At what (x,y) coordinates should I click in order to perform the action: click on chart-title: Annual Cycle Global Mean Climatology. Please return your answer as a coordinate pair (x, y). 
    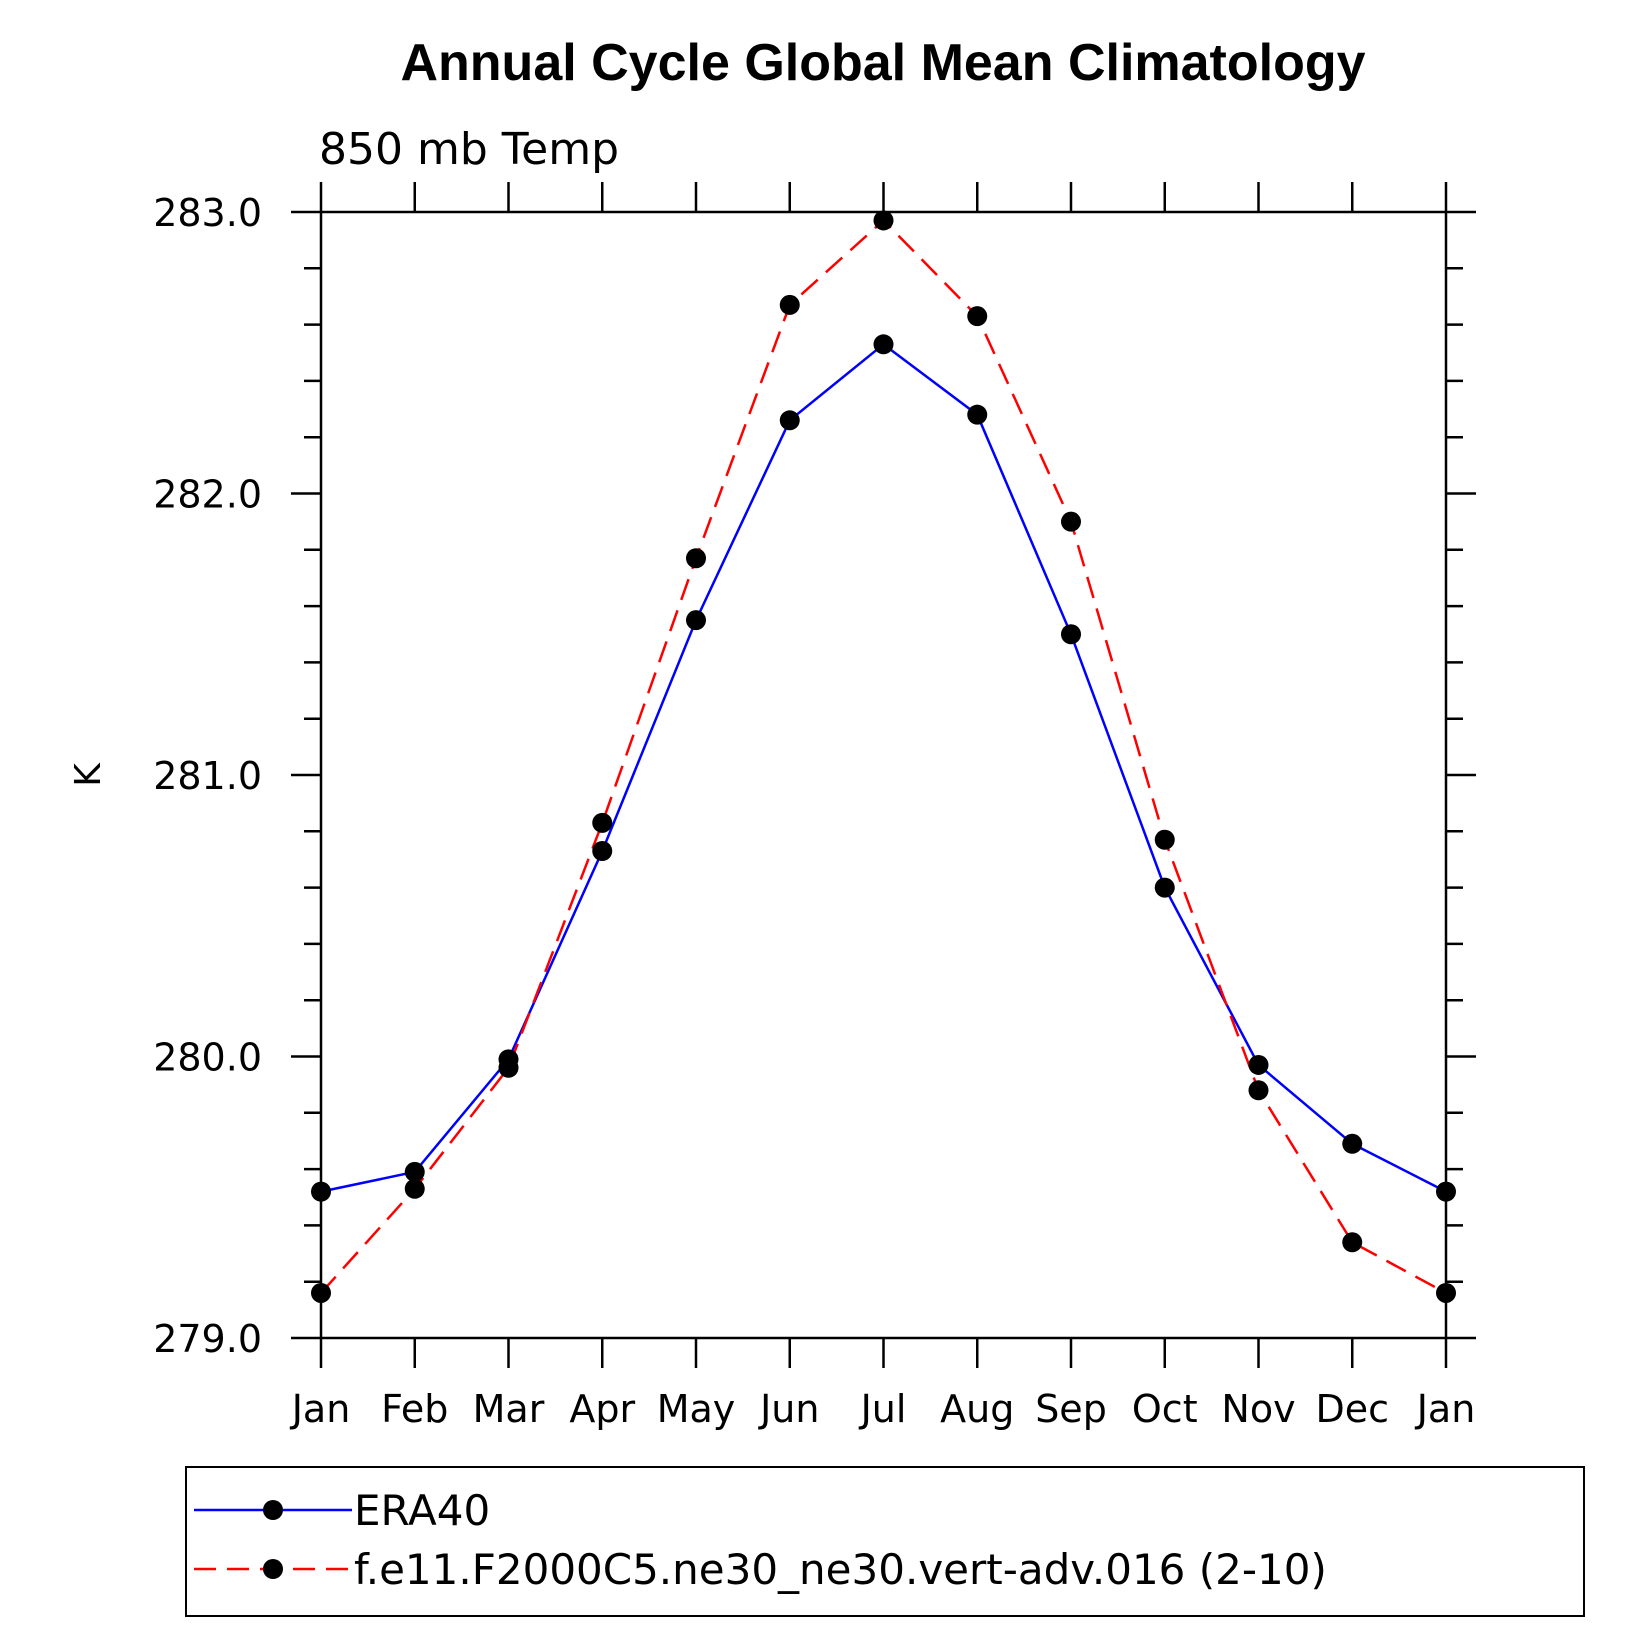
    Looking at the image, I should click on (882, 63).